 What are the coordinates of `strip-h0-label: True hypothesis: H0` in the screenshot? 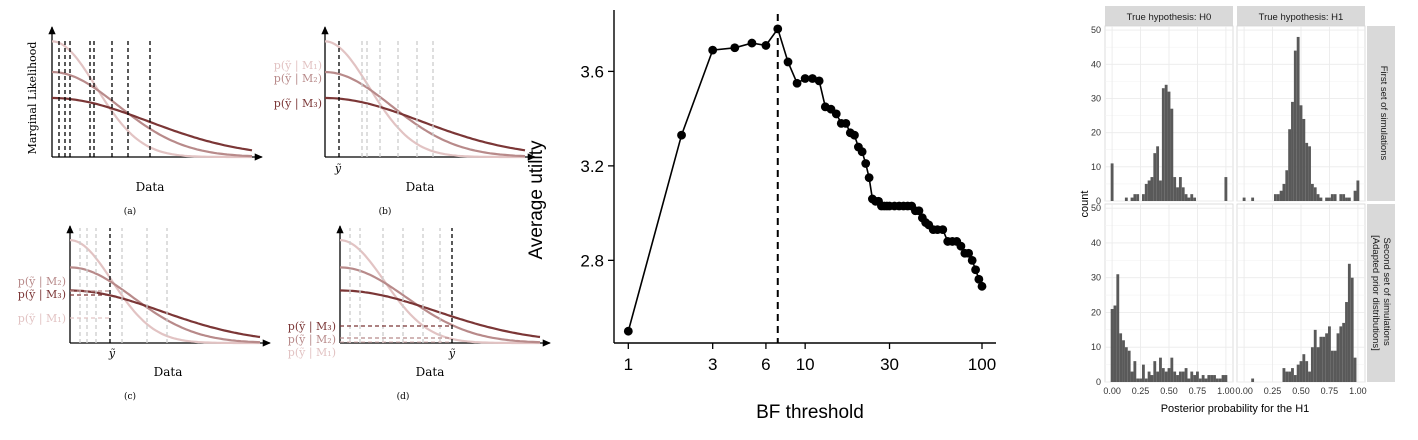 It's located at (1169, 17).